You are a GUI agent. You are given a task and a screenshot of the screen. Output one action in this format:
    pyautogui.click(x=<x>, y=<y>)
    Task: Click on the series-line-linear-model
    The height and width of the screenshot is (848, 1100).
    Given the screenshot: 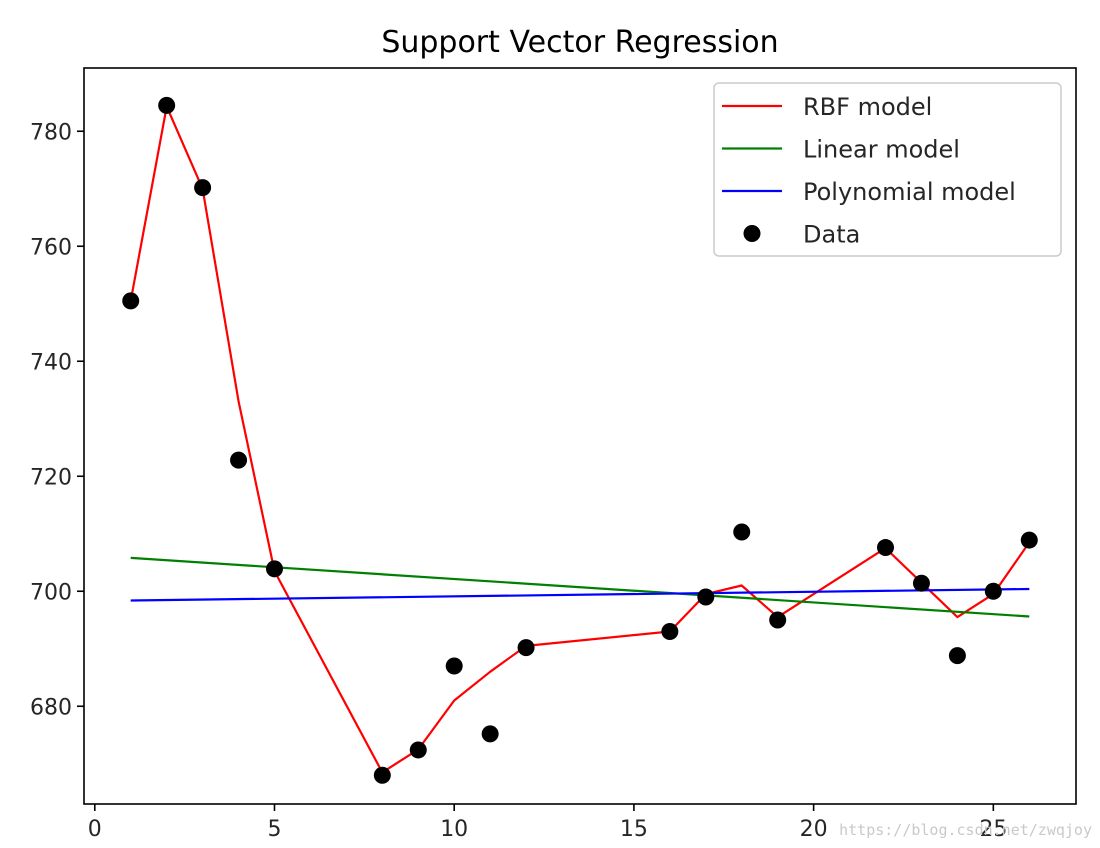 What is the action you would take?
    pyautogui.click(x=580, y=587)
    